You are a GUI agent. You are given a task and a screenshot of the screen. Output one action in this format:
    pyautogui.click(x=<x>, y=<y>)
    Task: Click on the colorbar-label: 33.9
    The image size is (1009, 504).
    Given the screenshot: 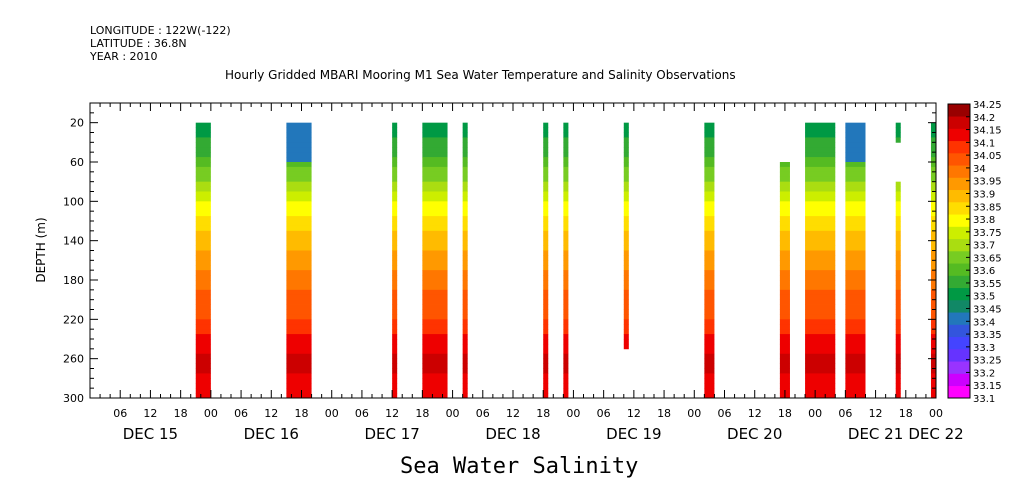 What is the action you would take?
    pyautogui.click(x=984, y=194)
    